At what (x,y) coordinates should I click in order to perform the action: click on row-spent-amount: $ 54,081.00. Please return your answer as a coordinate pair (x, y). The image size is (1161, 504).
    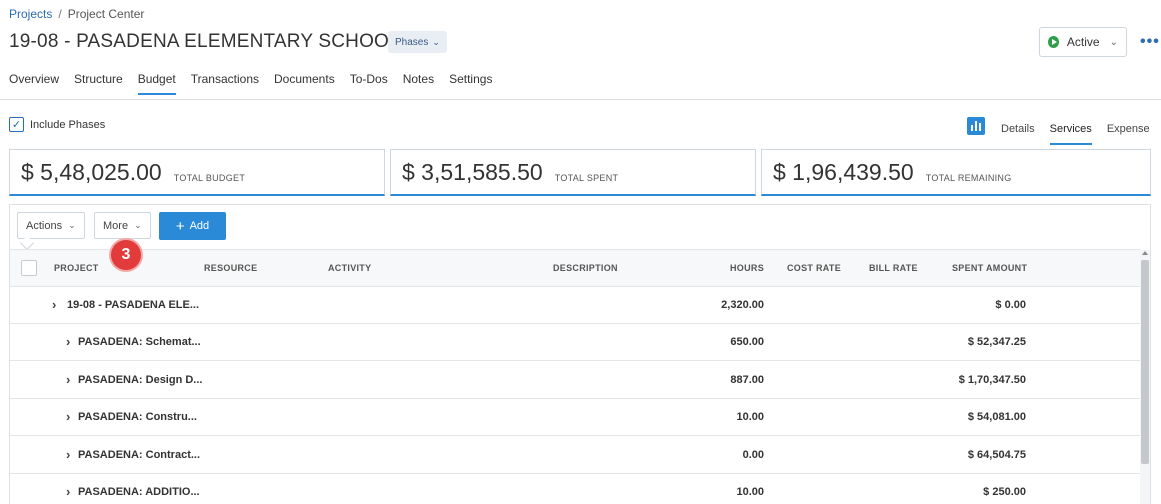
    Looking at the image, I should click on (996, 417).